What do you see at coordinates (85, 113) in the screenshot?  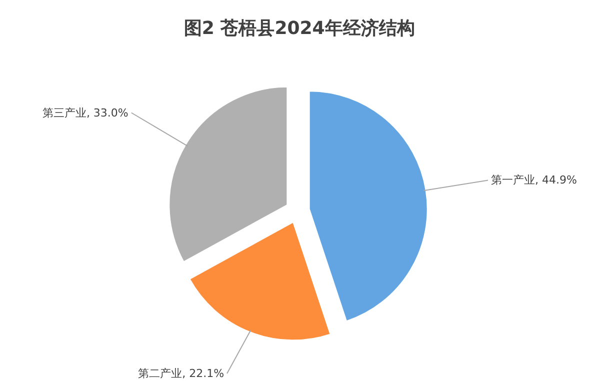 I see `slice-label: 第三产业, 33.0%` at bounding box center [85, 113].